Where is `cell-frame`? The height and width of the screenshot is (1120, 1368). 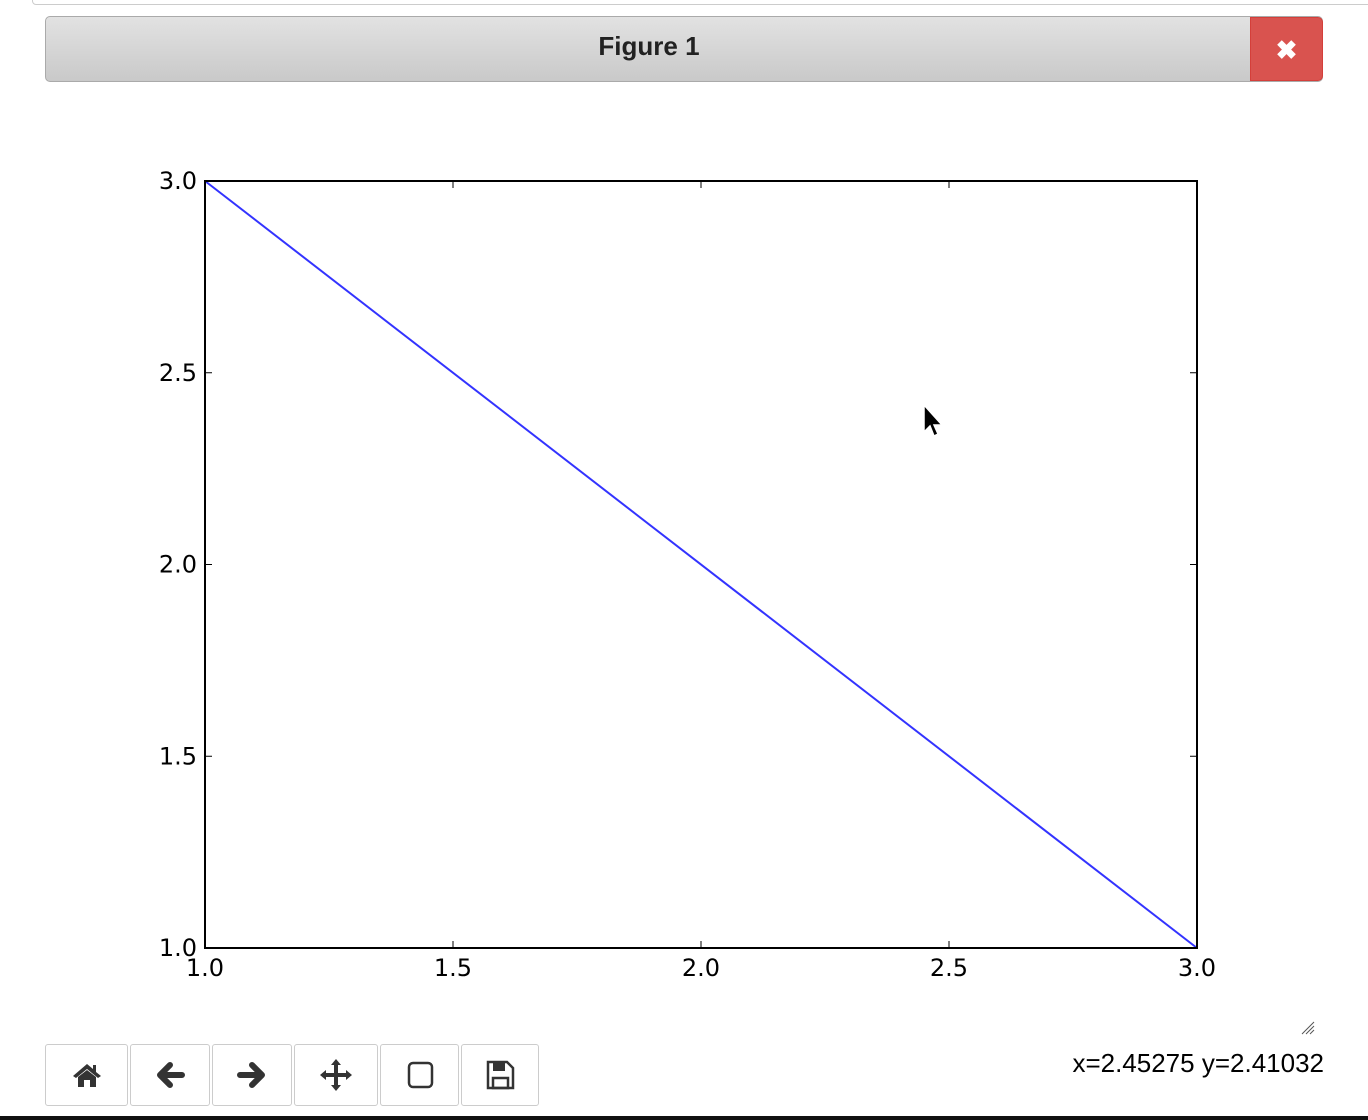 cell-frame is located at coordinates (700, 2).